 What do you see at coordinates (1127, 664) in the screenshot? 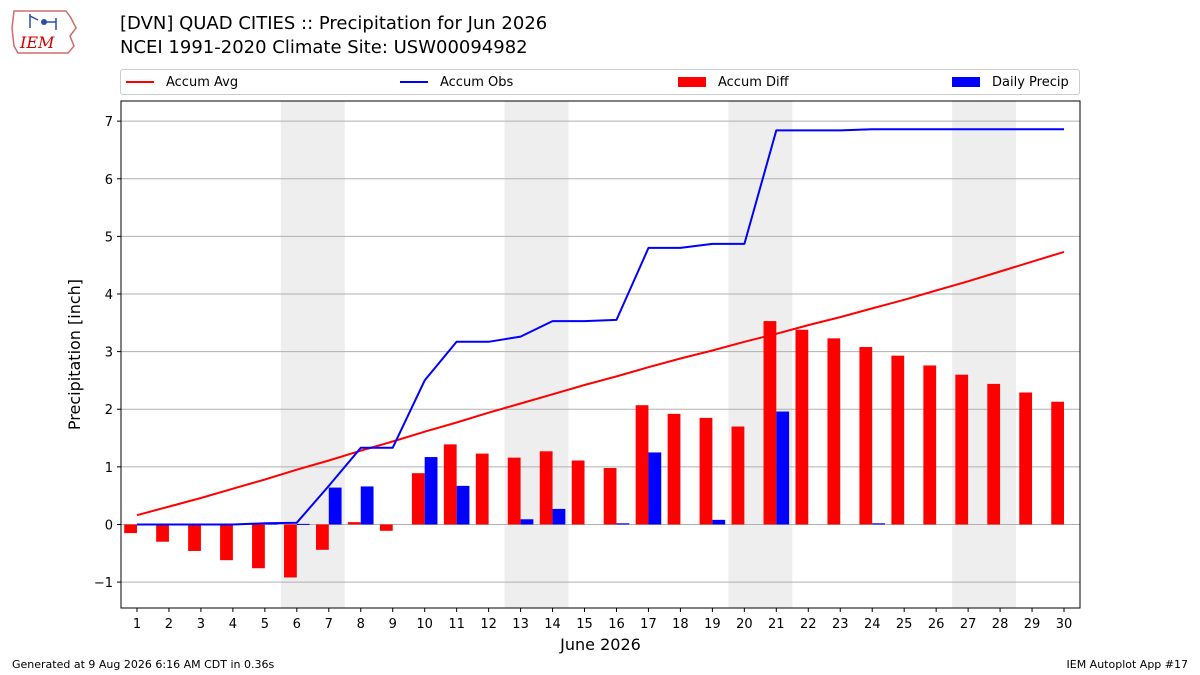
I see `app-credit: IEM Autoplot App #17` at bounding box center [1127, 664].